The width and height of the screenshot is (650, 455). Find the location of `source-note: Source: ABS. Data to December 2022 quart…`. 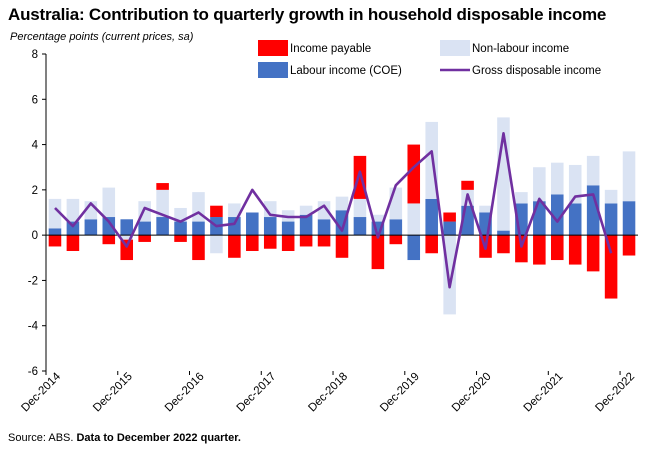

source-note: Source: ABS. Data to December 2022 quart… is located at coordinates (124, 438).